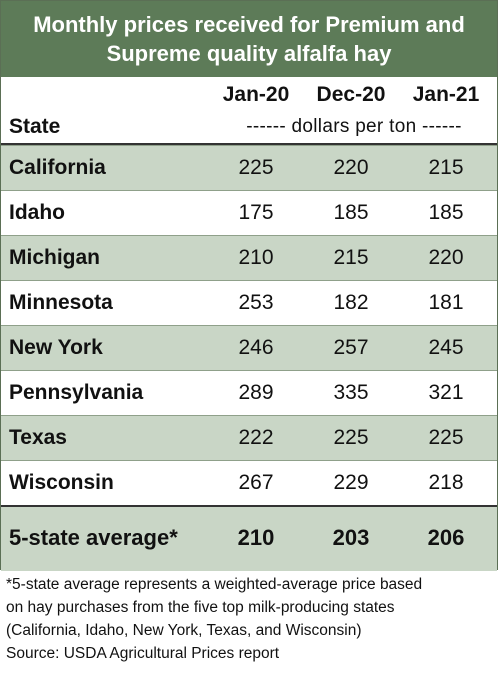  I want to click on price-cell: 175, so click(256, 212).